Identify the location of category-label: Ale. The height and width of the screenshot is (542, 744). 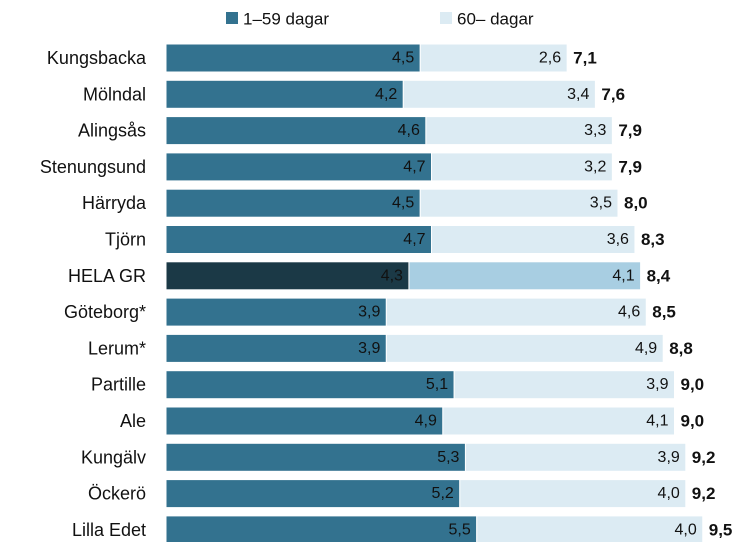
(133, 421).